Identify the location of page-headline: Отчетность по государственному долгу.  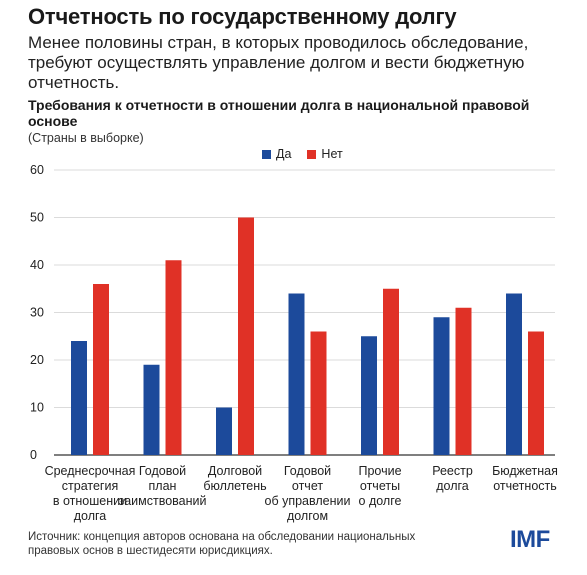
(242, 16).